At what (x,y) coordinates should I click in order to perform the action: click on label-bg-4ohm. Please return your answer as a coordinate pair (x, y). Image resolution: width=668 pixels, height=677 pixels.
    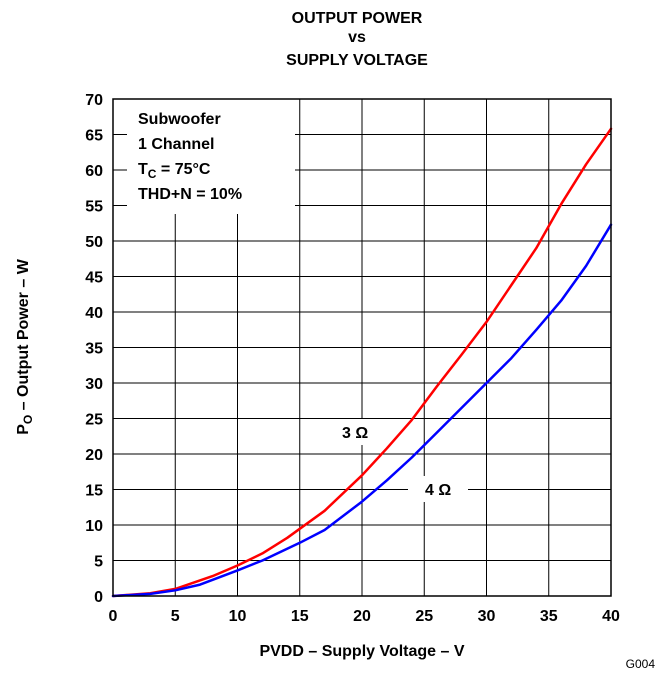
    Looking at the image, I should click on (438, 489).